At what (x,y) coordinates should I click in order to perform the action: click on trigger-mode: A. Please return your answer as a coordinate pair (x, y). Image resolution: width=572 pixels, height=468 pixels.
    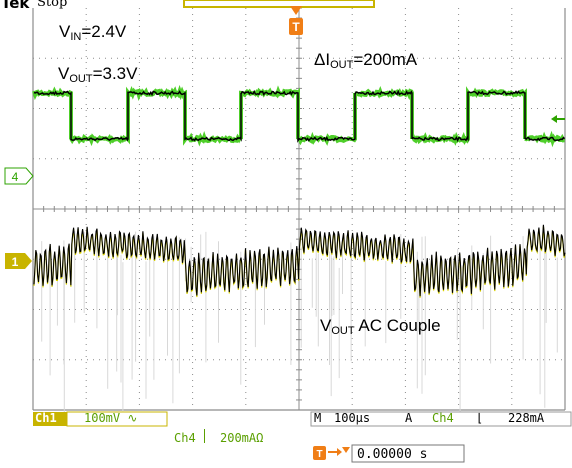
    Looking at the image, I should click on (409, 418).